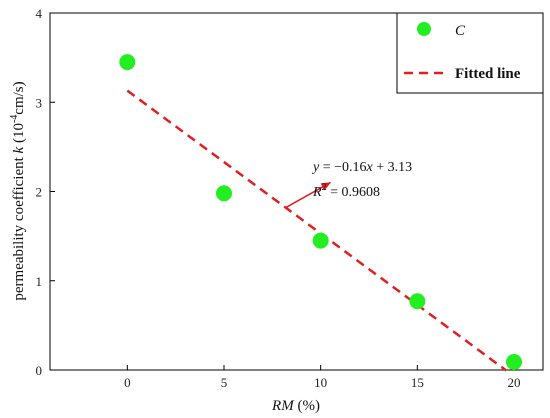  Describe the element at coordinates (460, 31) in the screenshot. I see `legend-label-c: C` at that location.